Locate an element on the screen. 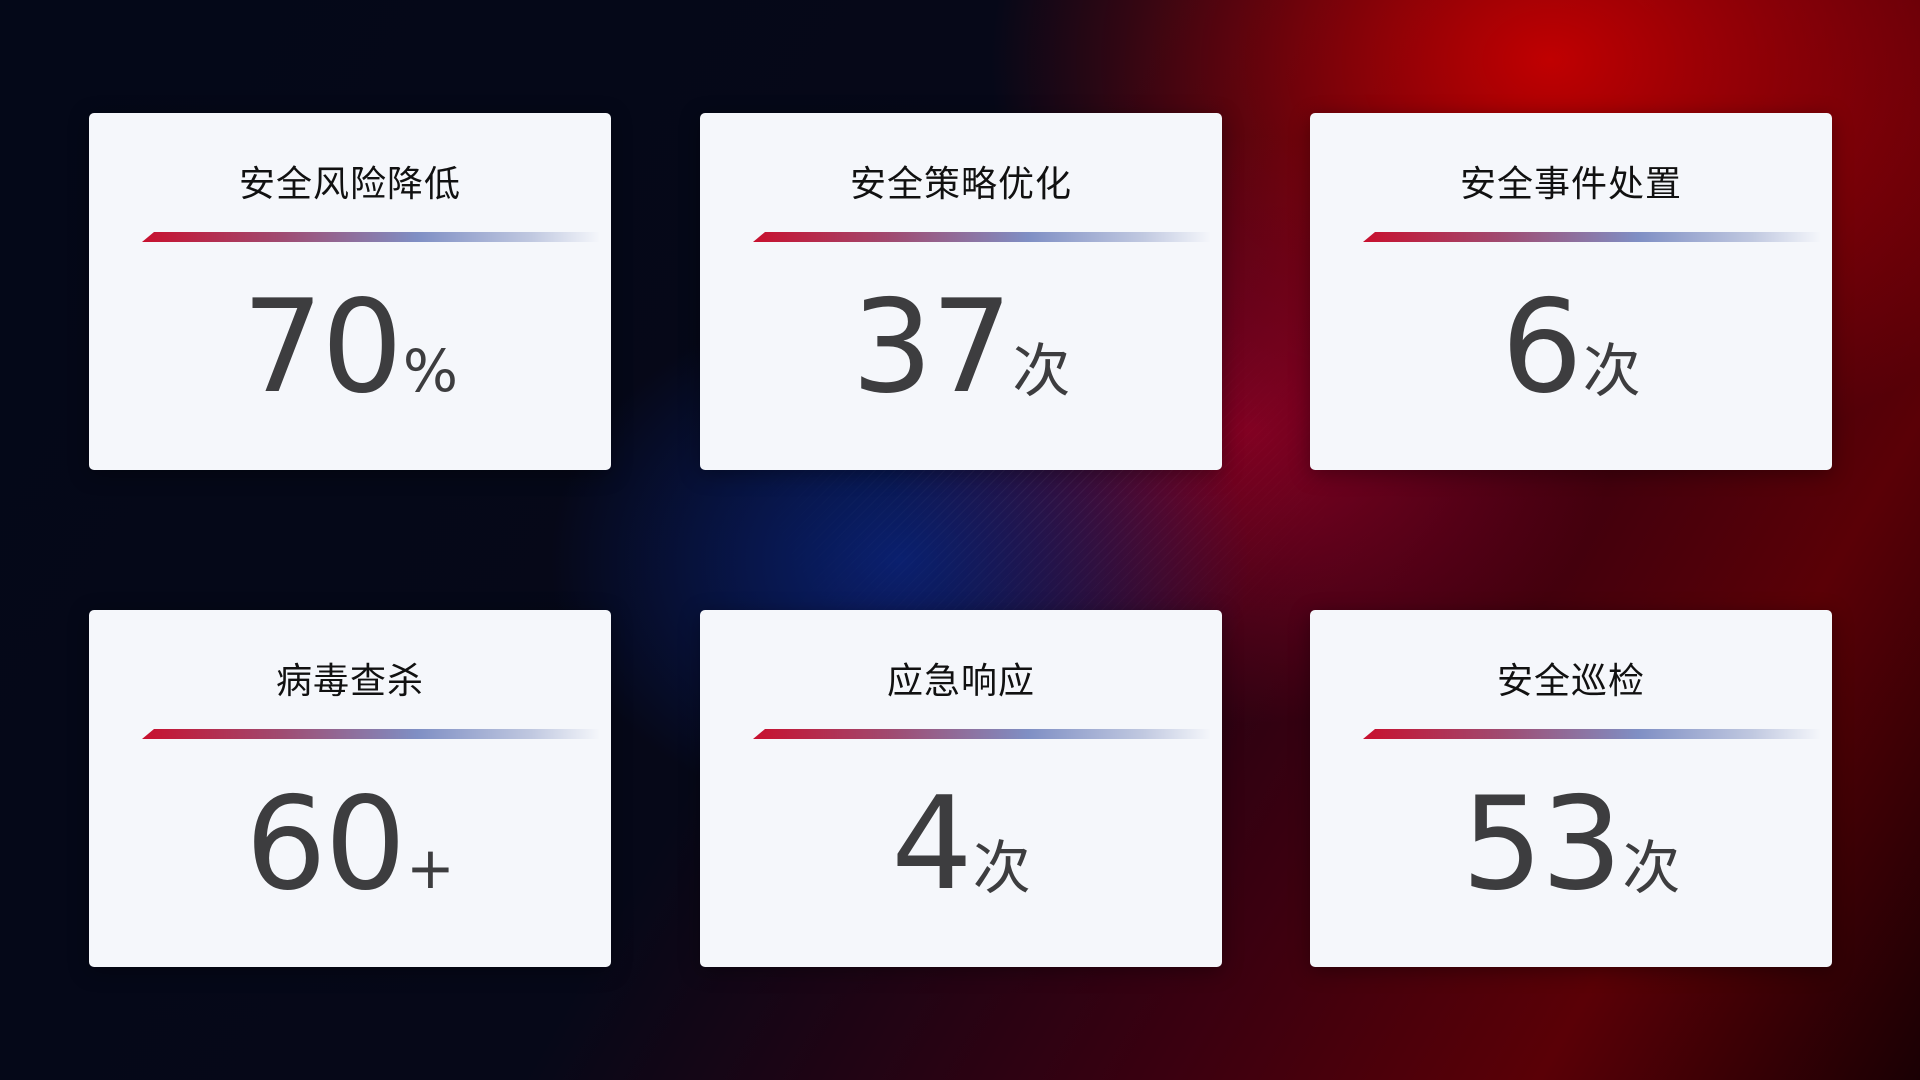  card-value: 60+ is located at coordinates (350, 844).